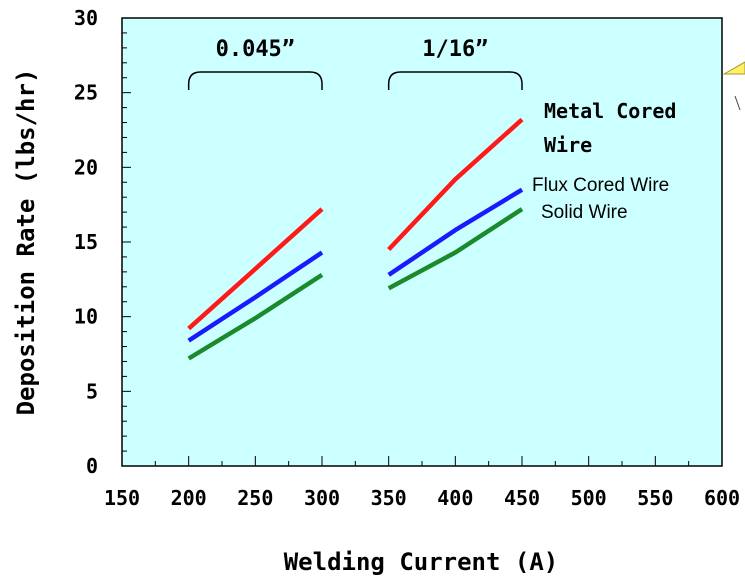  Describe the element at coordinates (584, 212) in the screenshot. I see `series-label: Solid Wire` at that location.